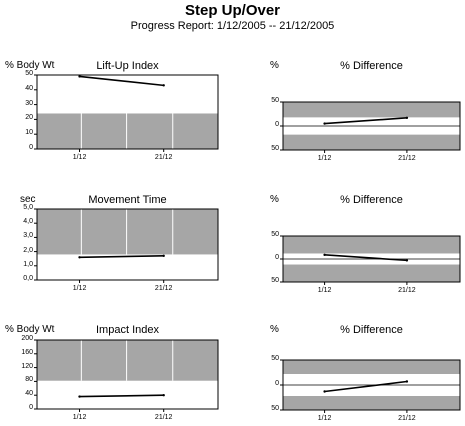 The image size is (465, 426). Describe the element at coordinates (28, 250) in the screenshot. I see `y-tick-label: 2,0` at that location.